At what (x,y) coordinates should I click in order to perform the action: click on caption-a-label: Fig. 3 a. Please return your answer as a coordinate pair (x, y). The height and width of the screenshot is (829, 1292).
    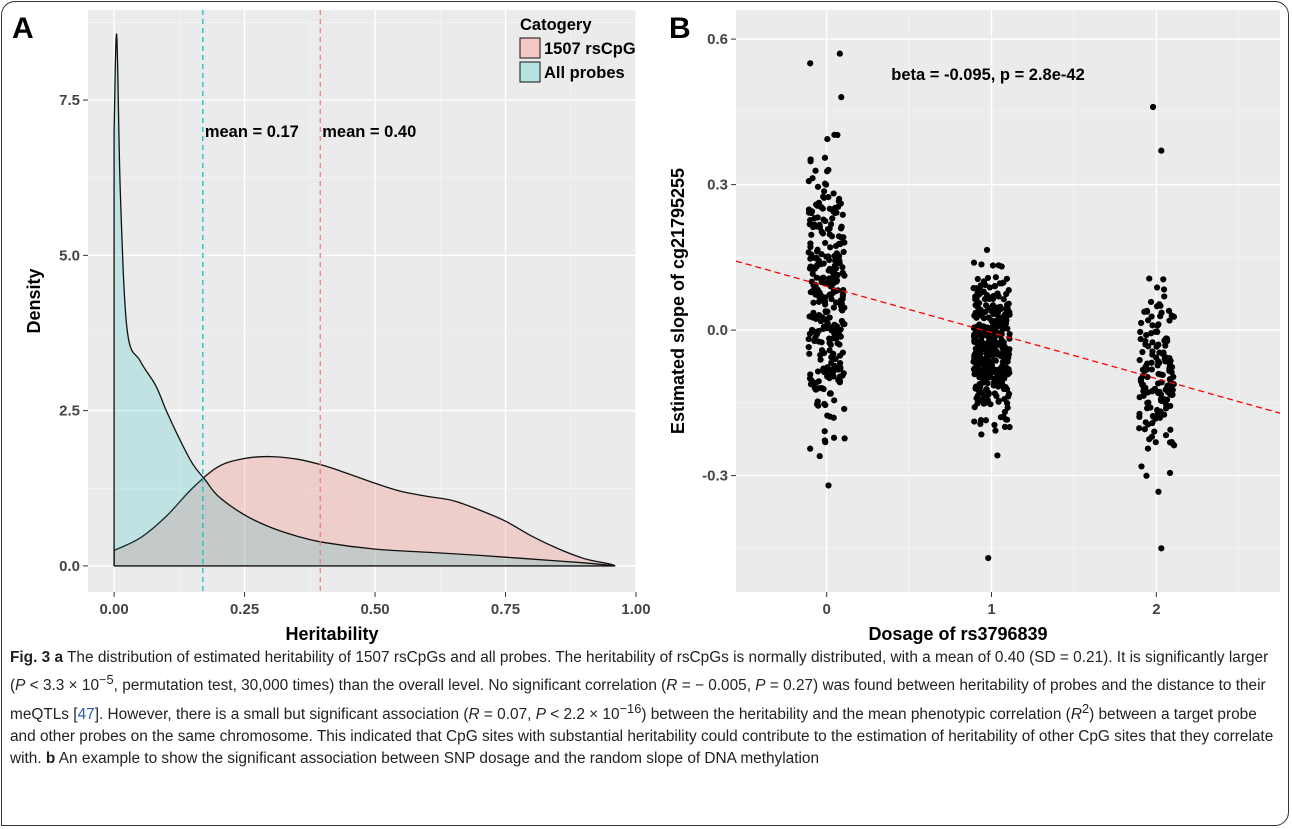
    Looking at the image, I should click on (37, 657).